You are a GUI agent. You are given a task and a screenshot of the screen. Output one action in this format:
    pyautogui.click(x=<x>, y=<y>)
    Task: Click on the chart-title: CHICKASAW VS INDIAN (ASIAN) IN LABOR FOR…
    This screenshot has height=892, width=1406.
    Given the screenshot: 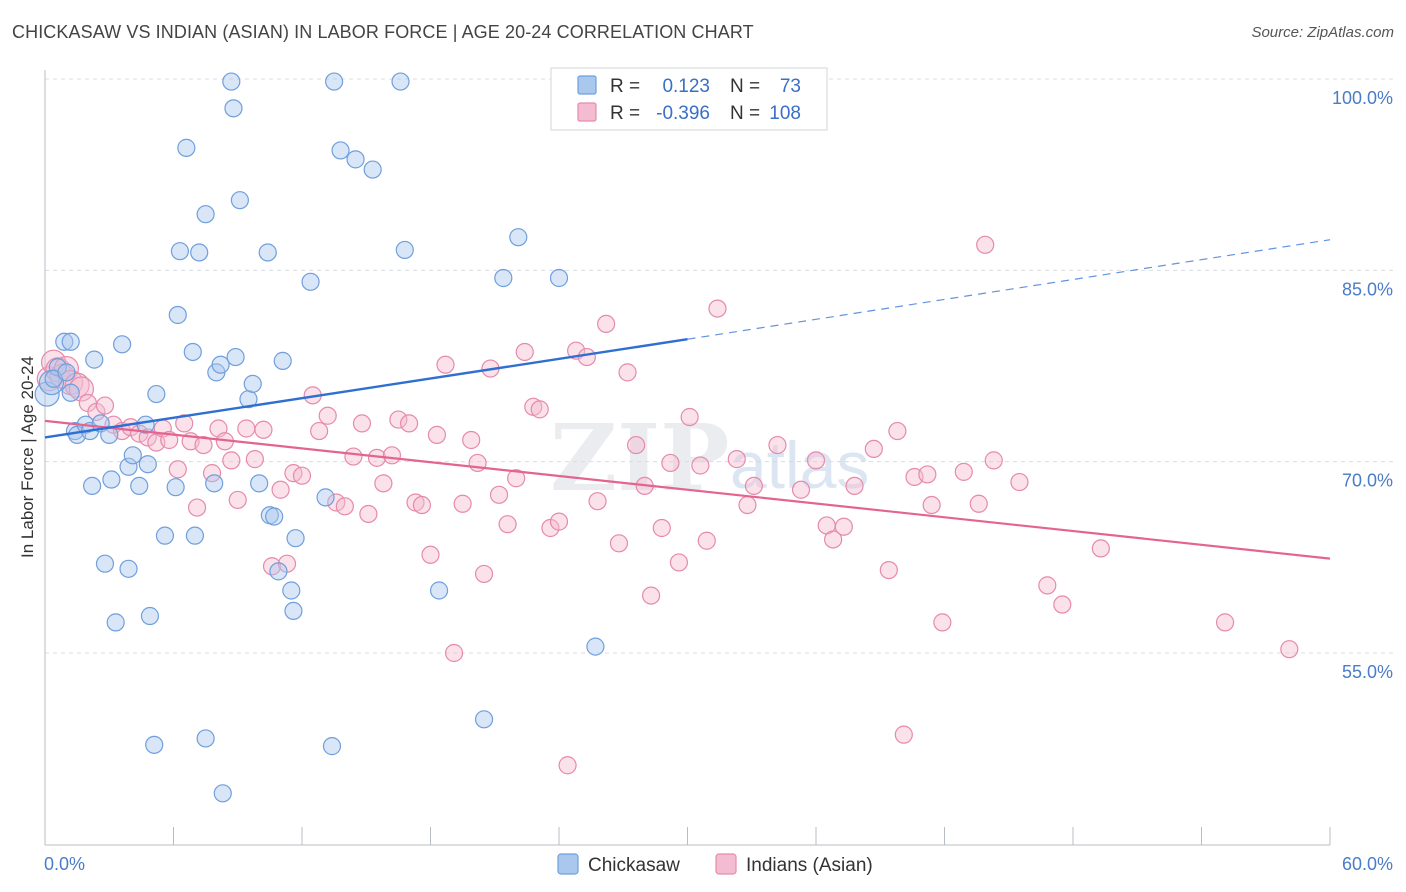 What is the action you would take?
    pyautogui.click(x=383, y=32)
    